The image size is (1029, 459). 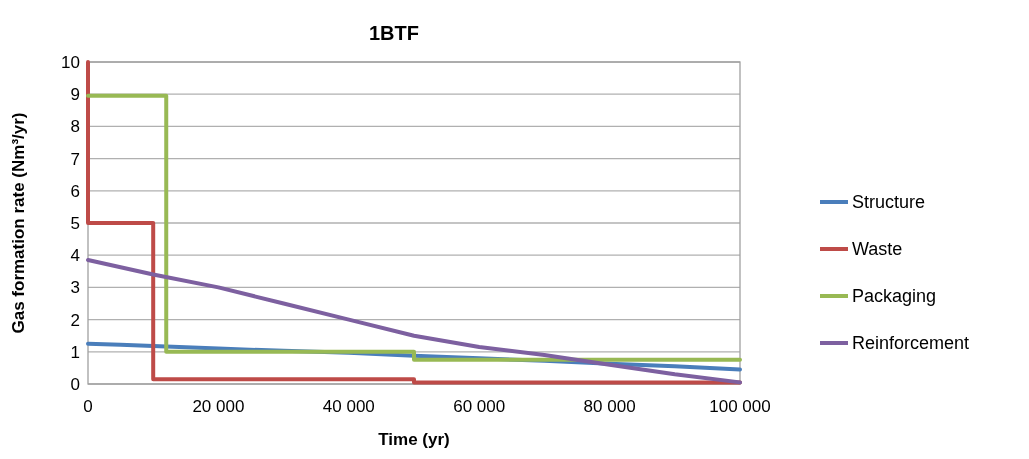 What do you see at coordinates (75, 159) in the screenshot?
I see `y-tick-label: 7` at bounding box center [75, 159].